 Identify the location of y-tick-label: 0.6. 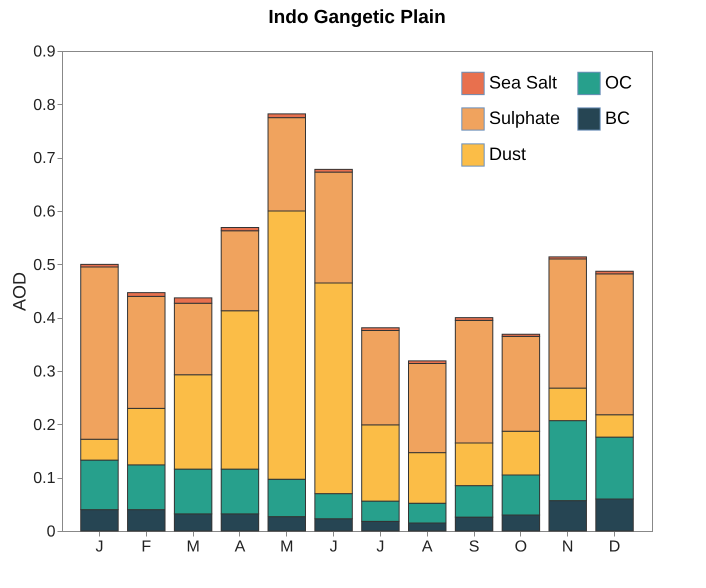
(44, 212).